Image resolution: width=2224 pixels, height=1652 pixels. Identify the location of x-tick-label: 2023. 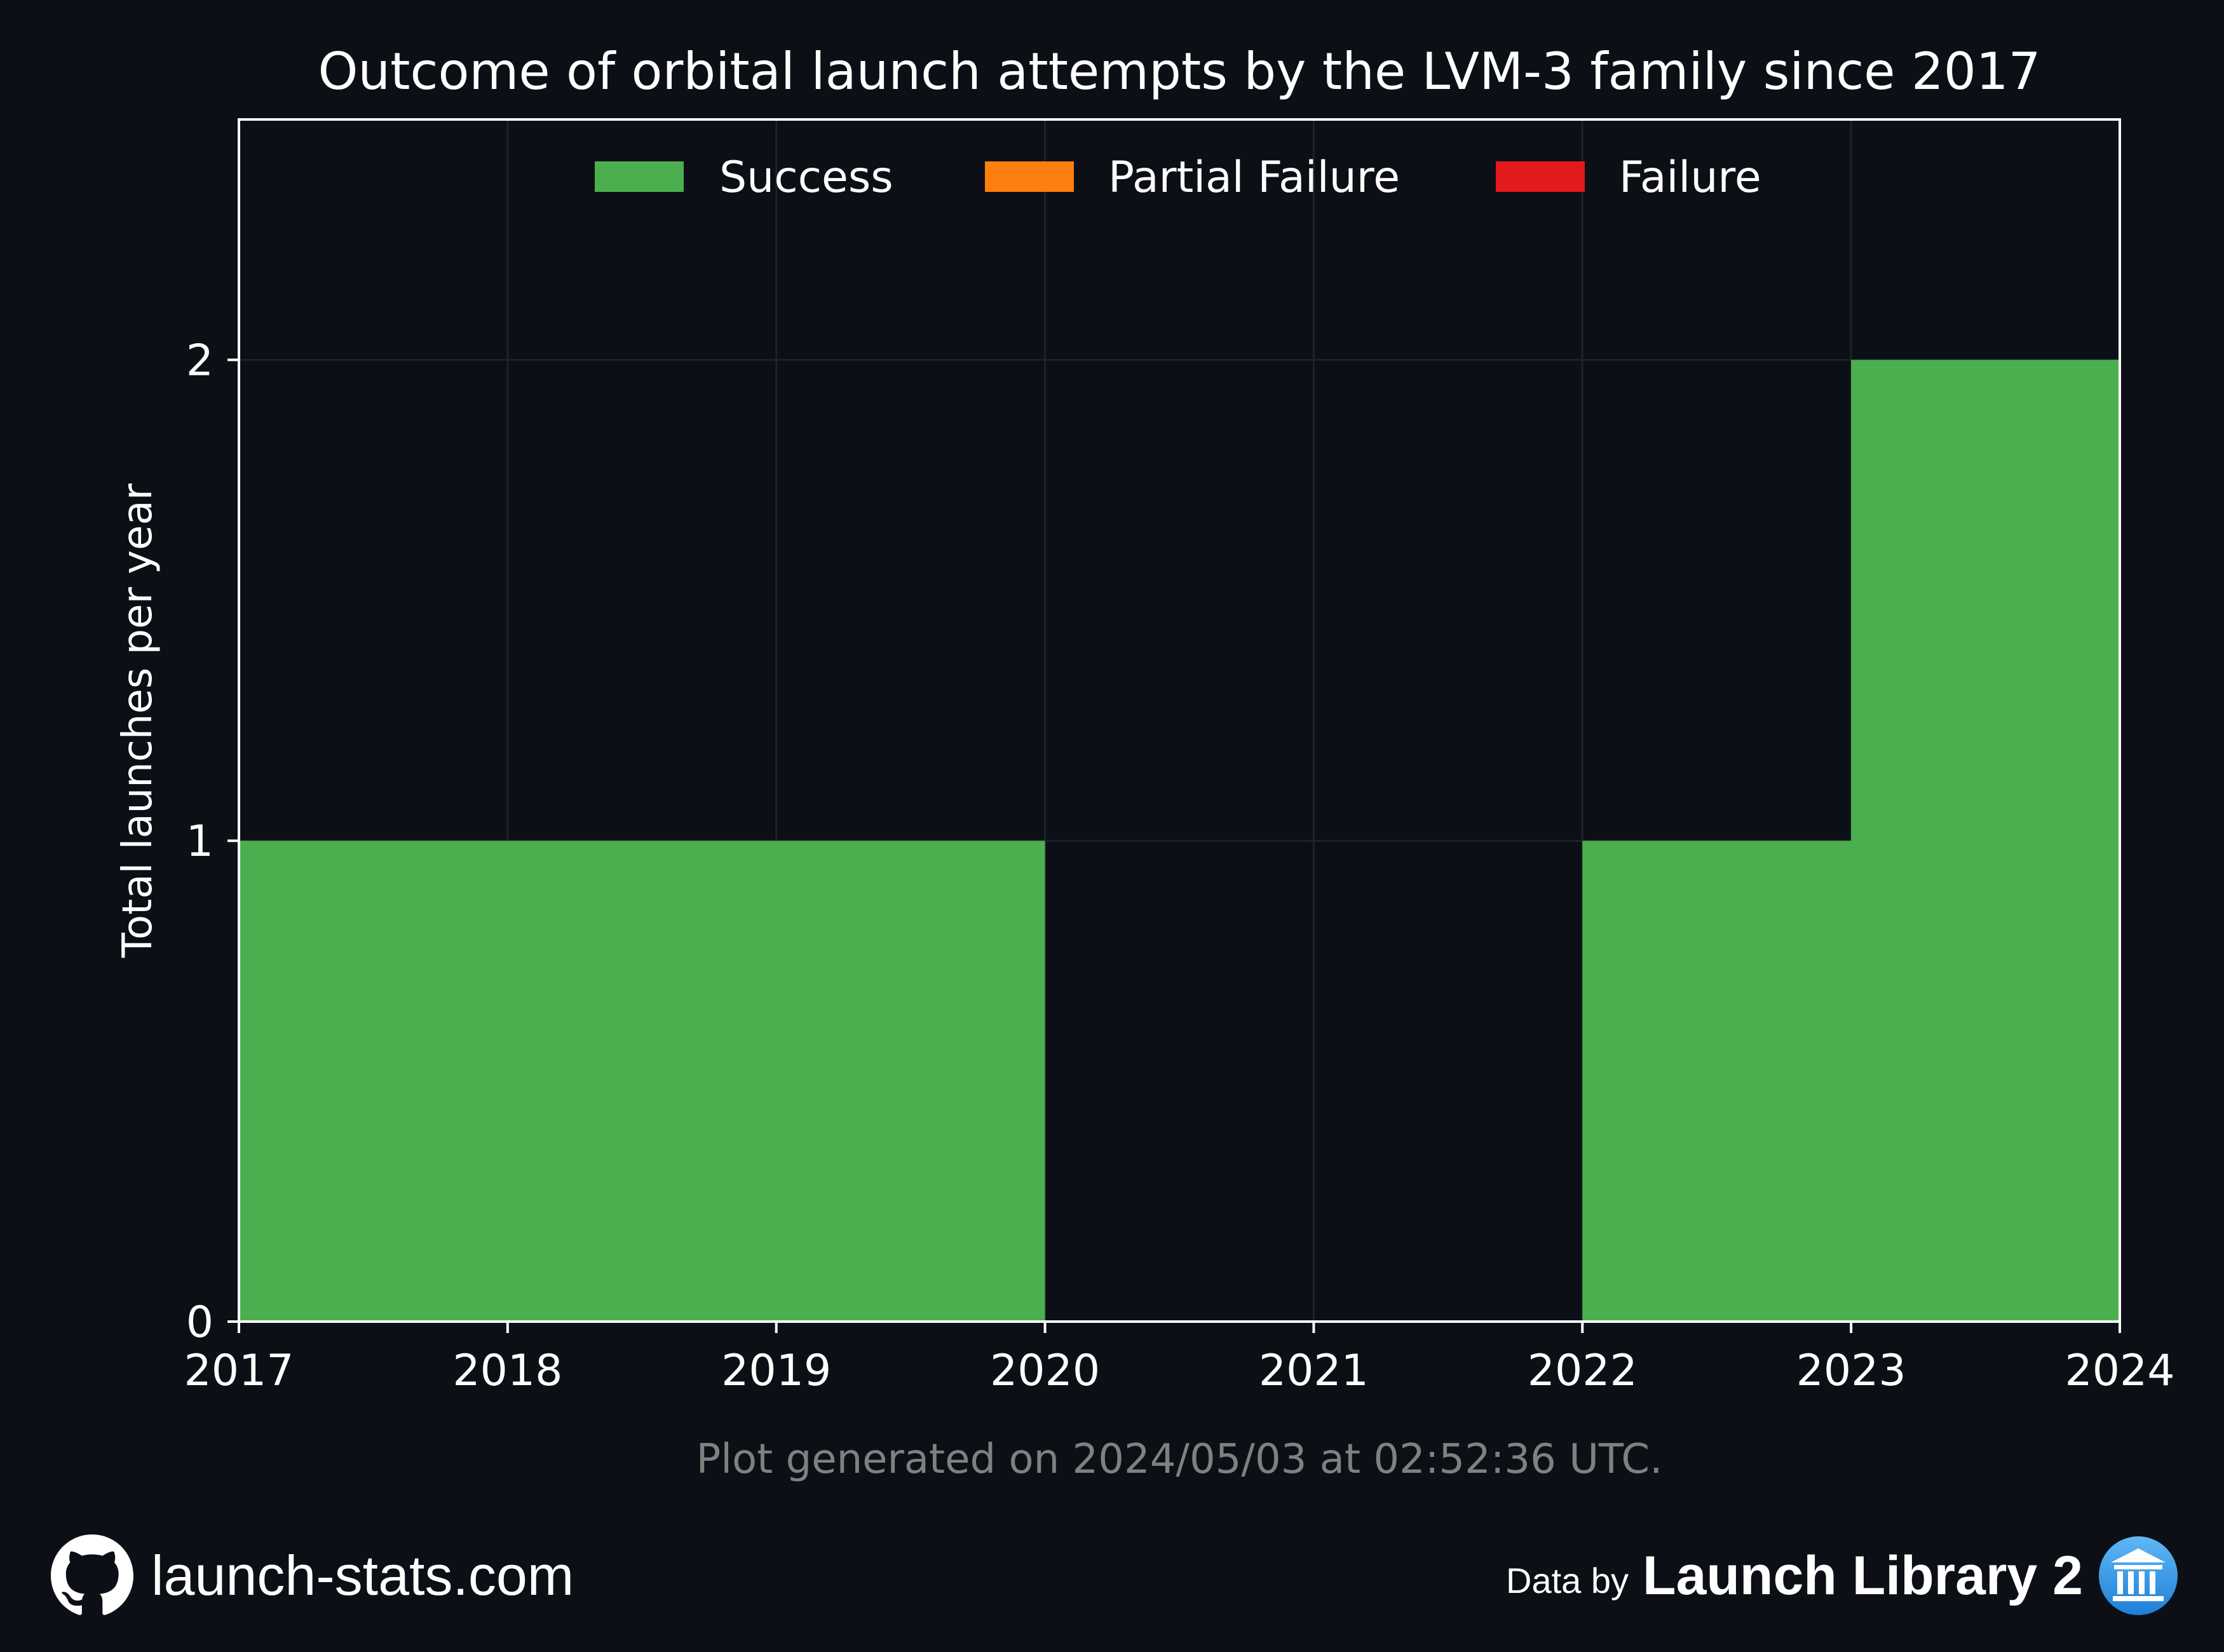
(1851, 1371).